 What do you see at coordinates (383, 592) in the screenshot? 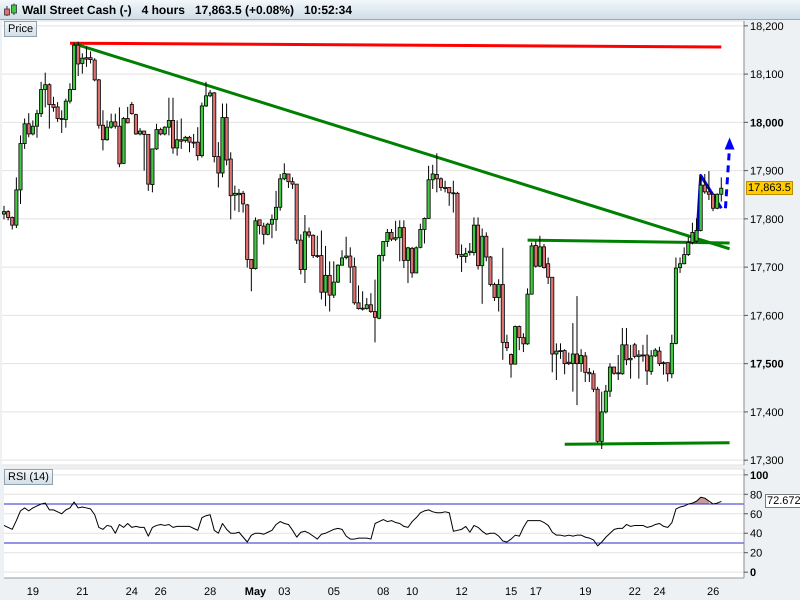
I see `x-tick-label: 08` at bounding box center [383, 592].